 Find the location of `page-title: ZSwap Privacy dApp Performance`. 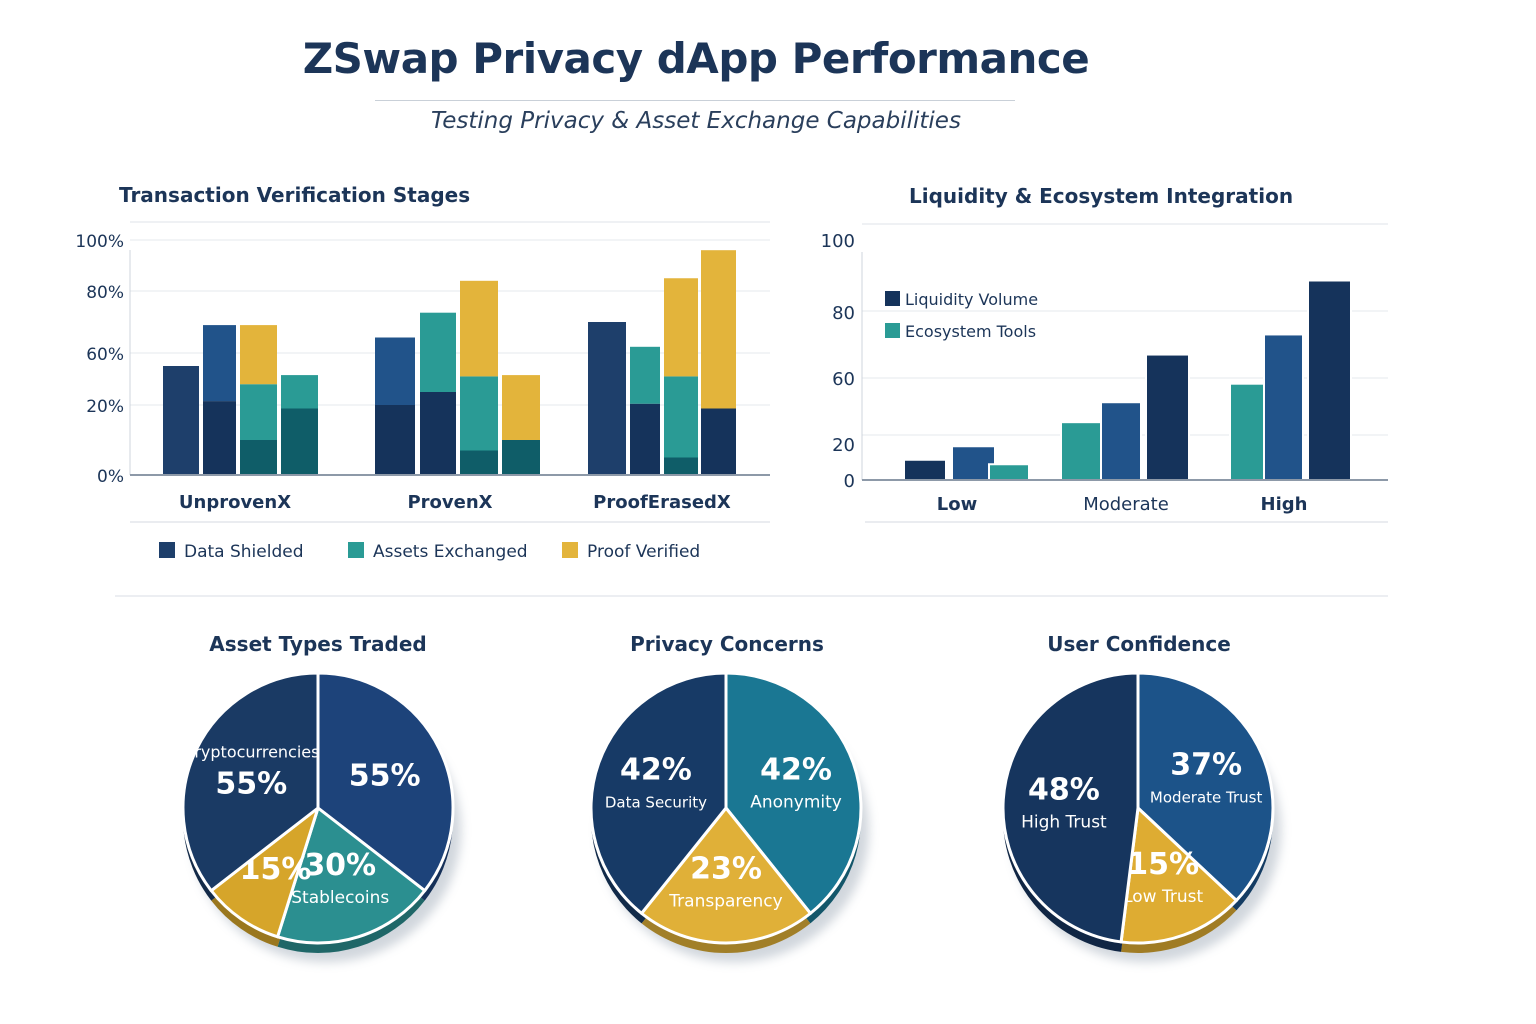

page-title: ZSwap Privacy dApp Performance is located at coordinates (696, 58).